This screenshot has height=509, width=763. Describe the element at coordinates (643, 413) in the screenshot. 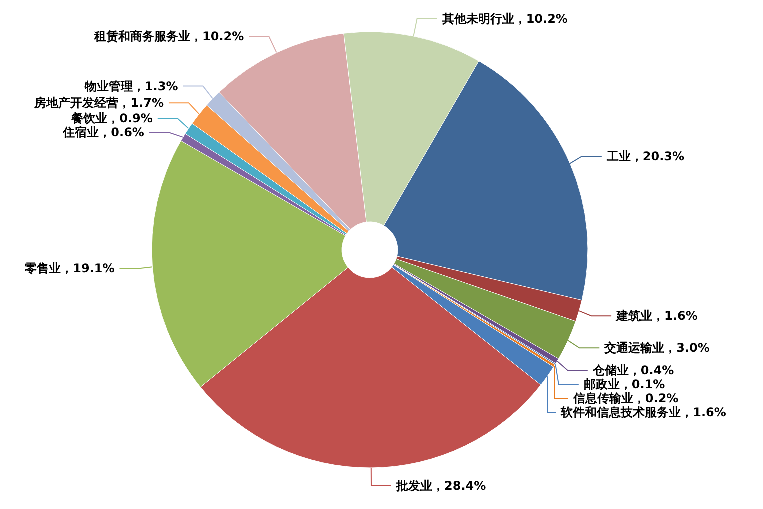

I see `slice-label: 软件和信息技术服务业，1.6%` at that location.